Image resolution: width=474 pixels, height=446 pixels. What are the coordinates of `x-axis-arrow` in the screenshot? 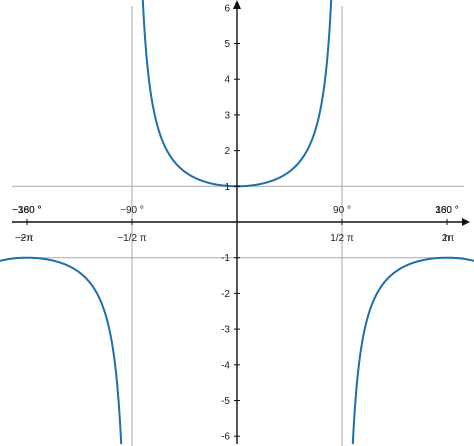 It's located at (466, 222).